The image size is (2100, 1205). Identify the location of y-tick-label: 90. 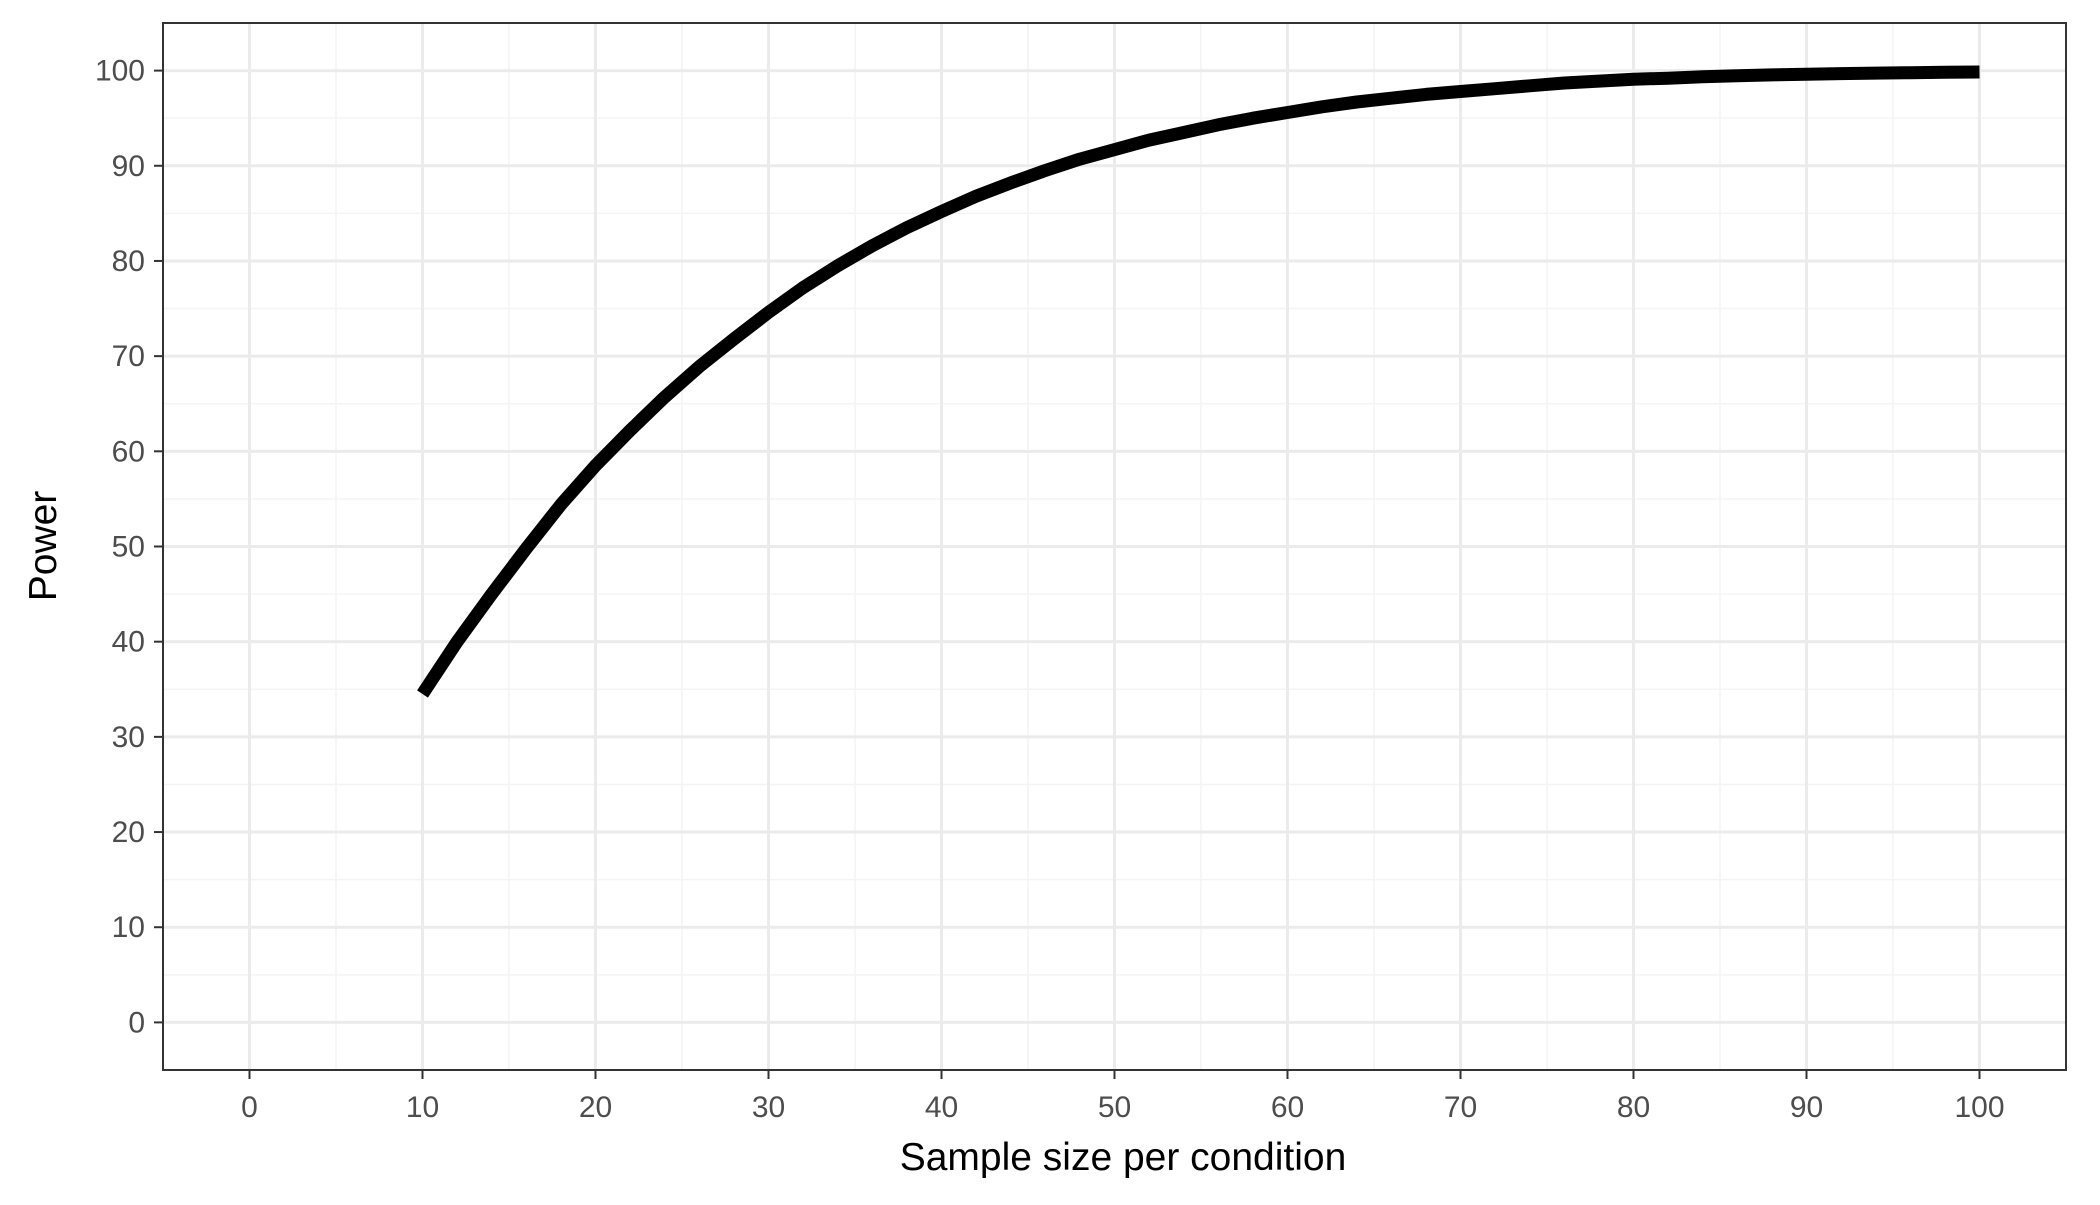
(128, 166).